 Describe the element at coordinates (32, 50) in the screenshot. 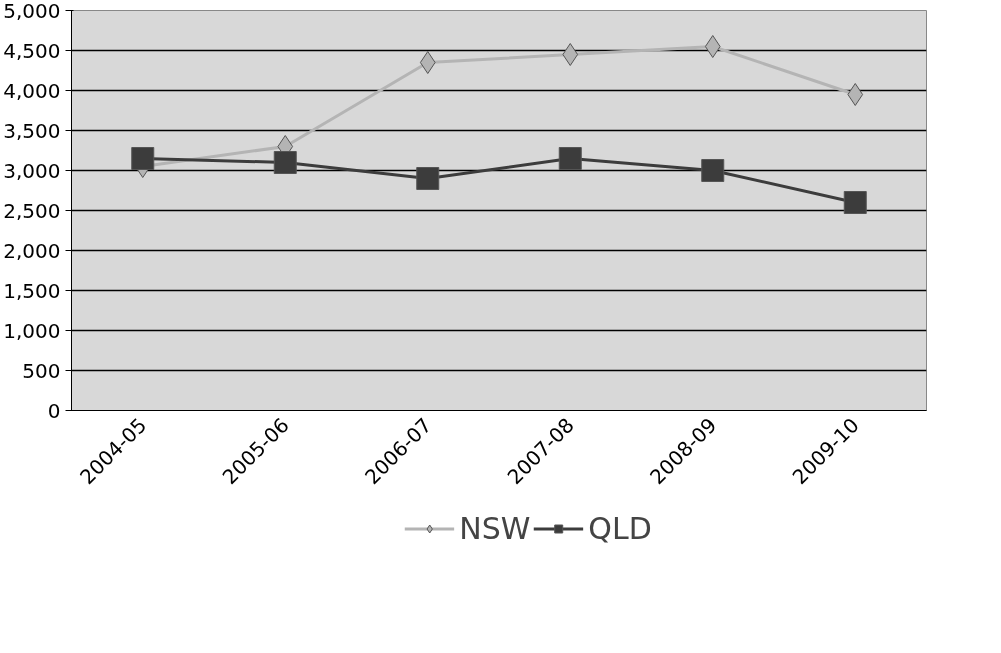

I see `y-tick-label: 4,500` at that location.